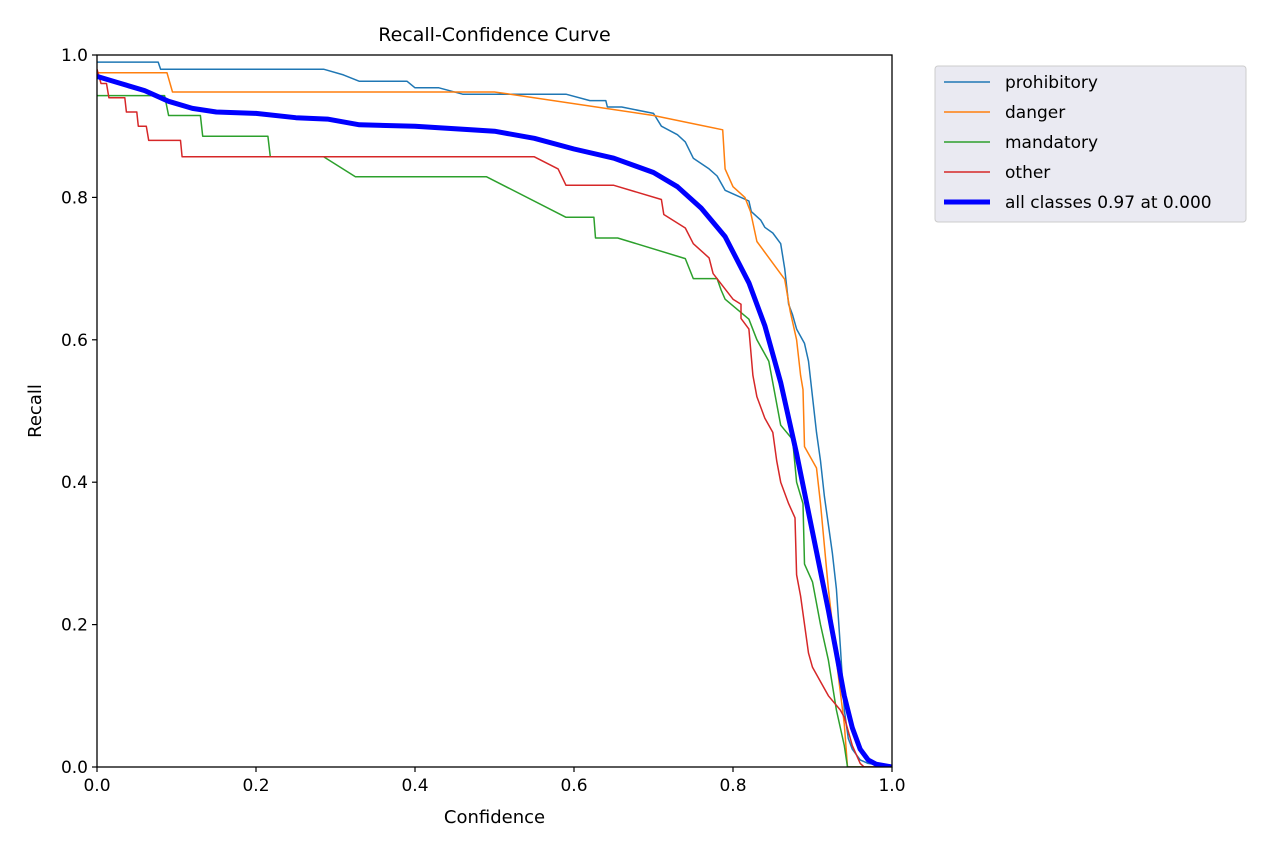 This screenshot has width=1280, height=857. What do you see at coordinates (573, 786) in the screenshot?
I see `x-tick-label: 0.6` at bounding box center [573, 786].